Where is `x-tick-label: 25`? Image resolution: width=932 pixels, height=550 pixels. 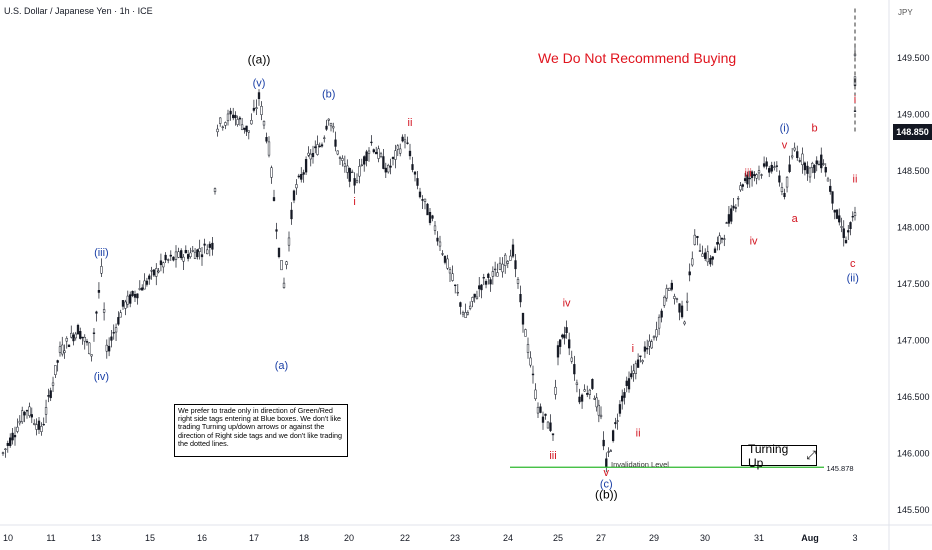 x-tick-label: 25 is located at coordinates (558, 538).